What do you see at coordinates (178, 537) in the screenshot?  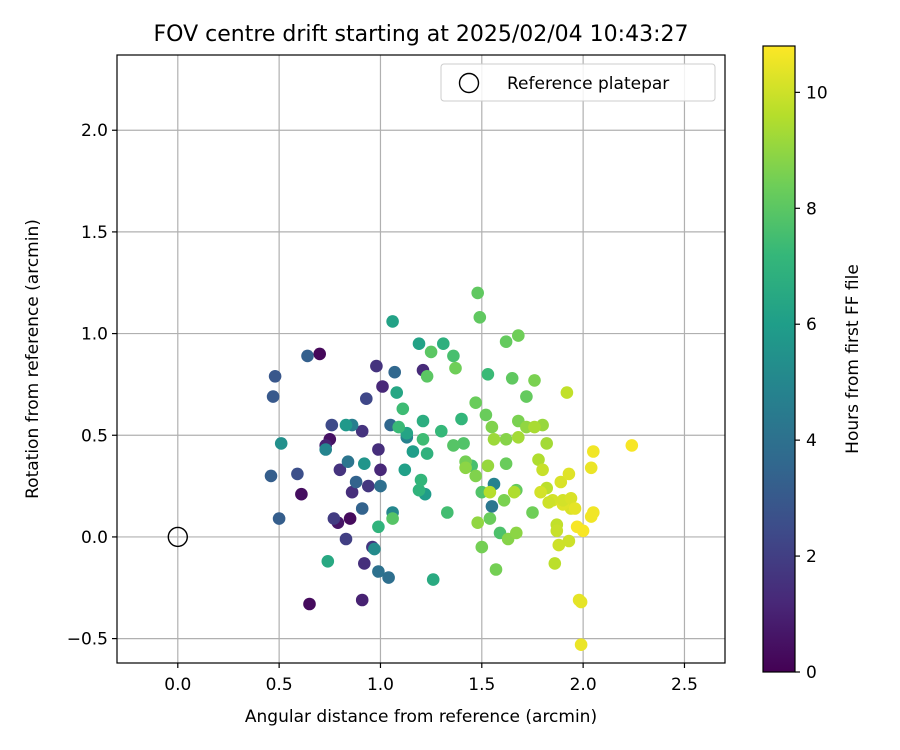 I see `reference-platepar-marker` at bounding box center [178, 537].